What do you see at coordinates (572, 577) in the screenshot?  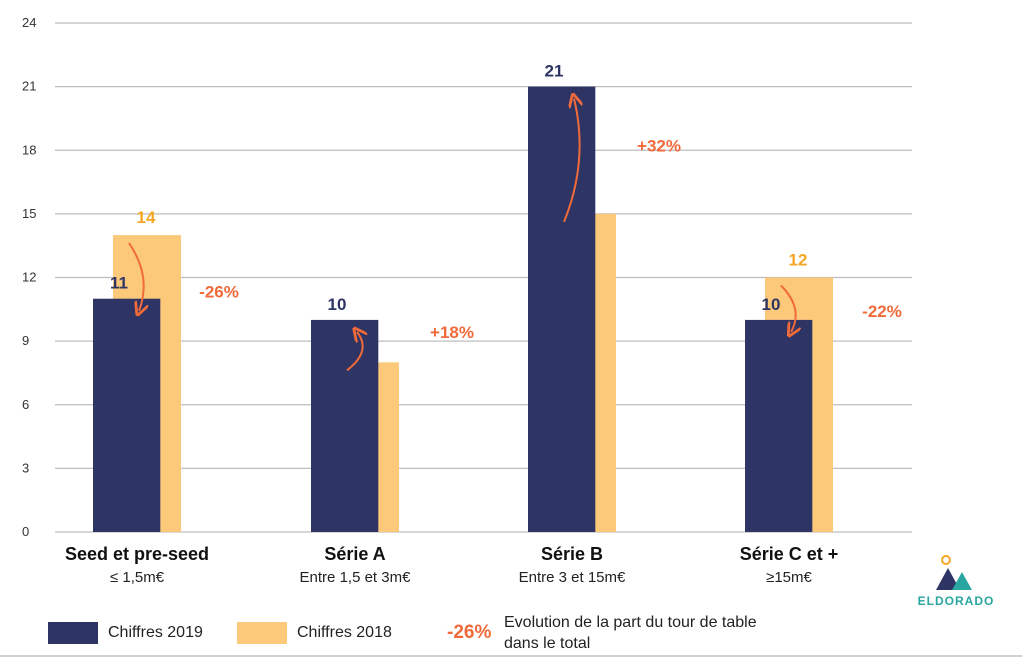 I see `category-subtitle: Entre 3 et 15m€` at bounding box center [572, 577].